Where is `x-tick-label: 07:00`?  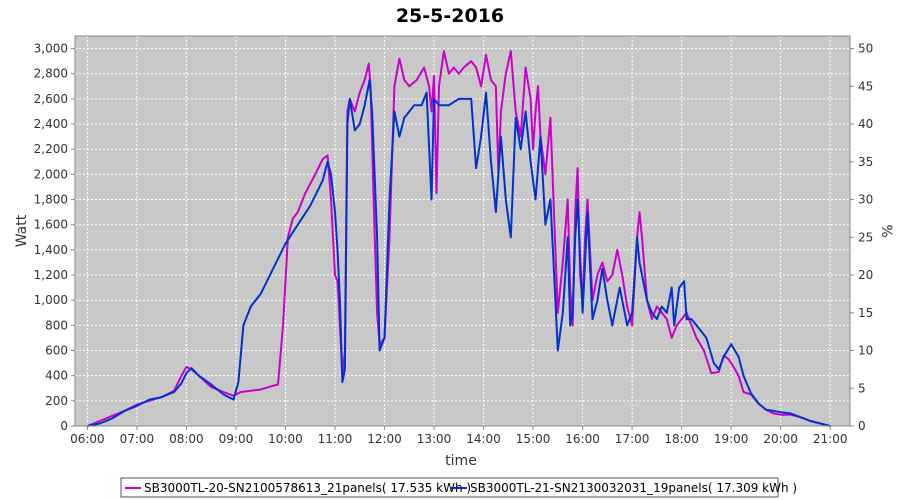 x-tick-label: 07:00 is located at coordinates (137, 439).